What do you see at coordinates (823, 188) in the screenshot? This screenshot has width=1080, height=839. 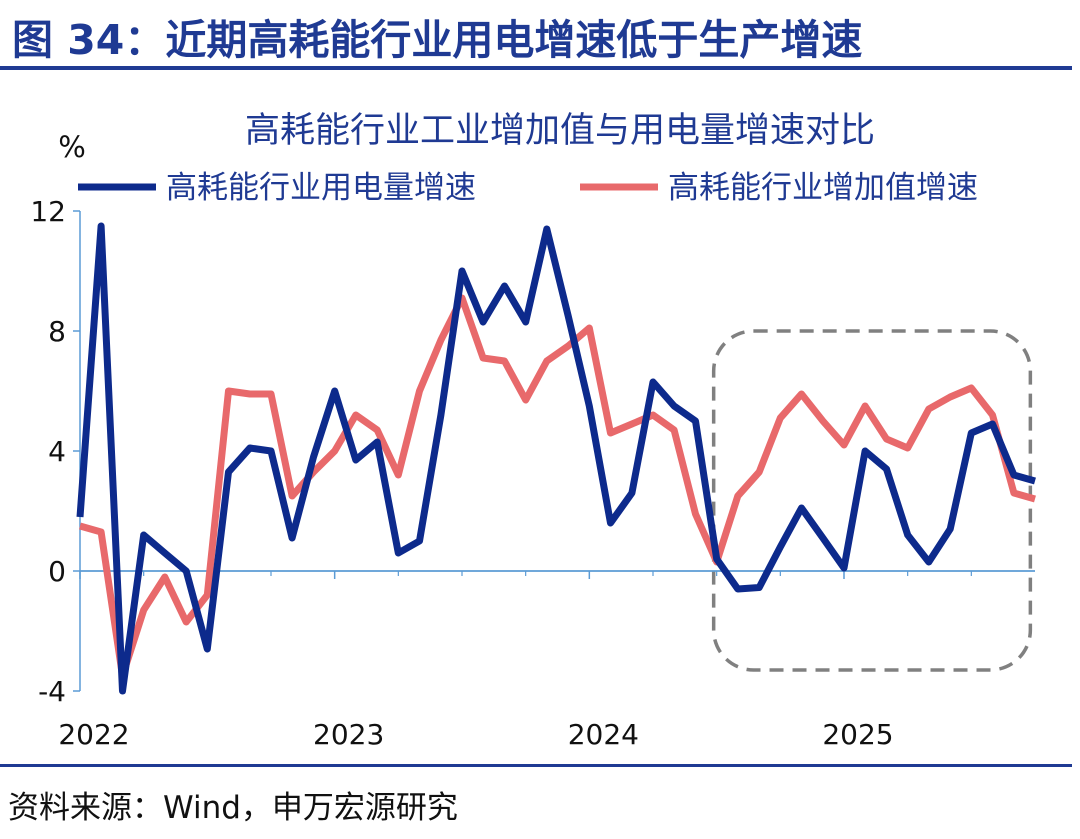 I see `legend-value-added-label: 高耗能行业增加值增速` at bounding box center [823, 188].